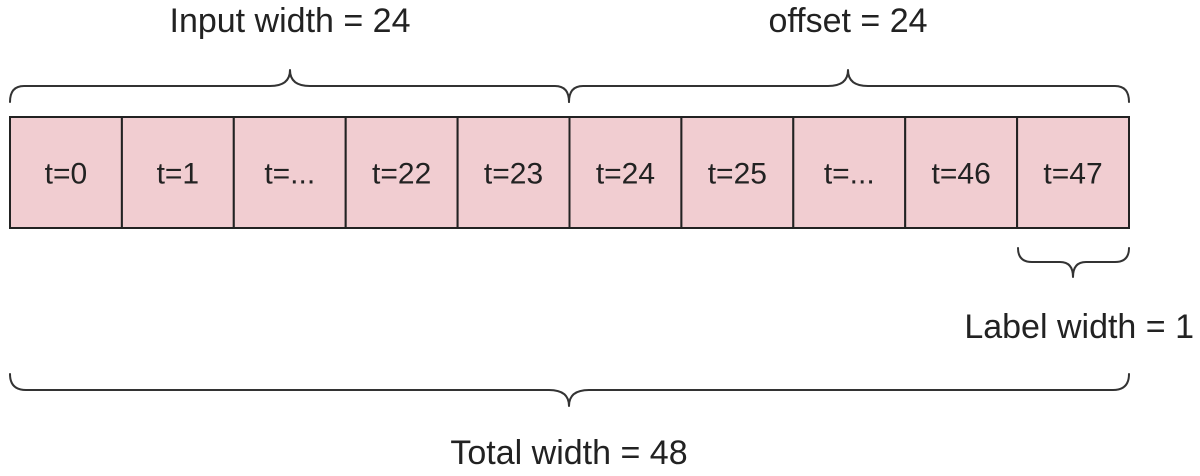 Image resolution: width=1200 pixels, height=476 pixels. I want to click on total-width-brace, so click(569, 390).